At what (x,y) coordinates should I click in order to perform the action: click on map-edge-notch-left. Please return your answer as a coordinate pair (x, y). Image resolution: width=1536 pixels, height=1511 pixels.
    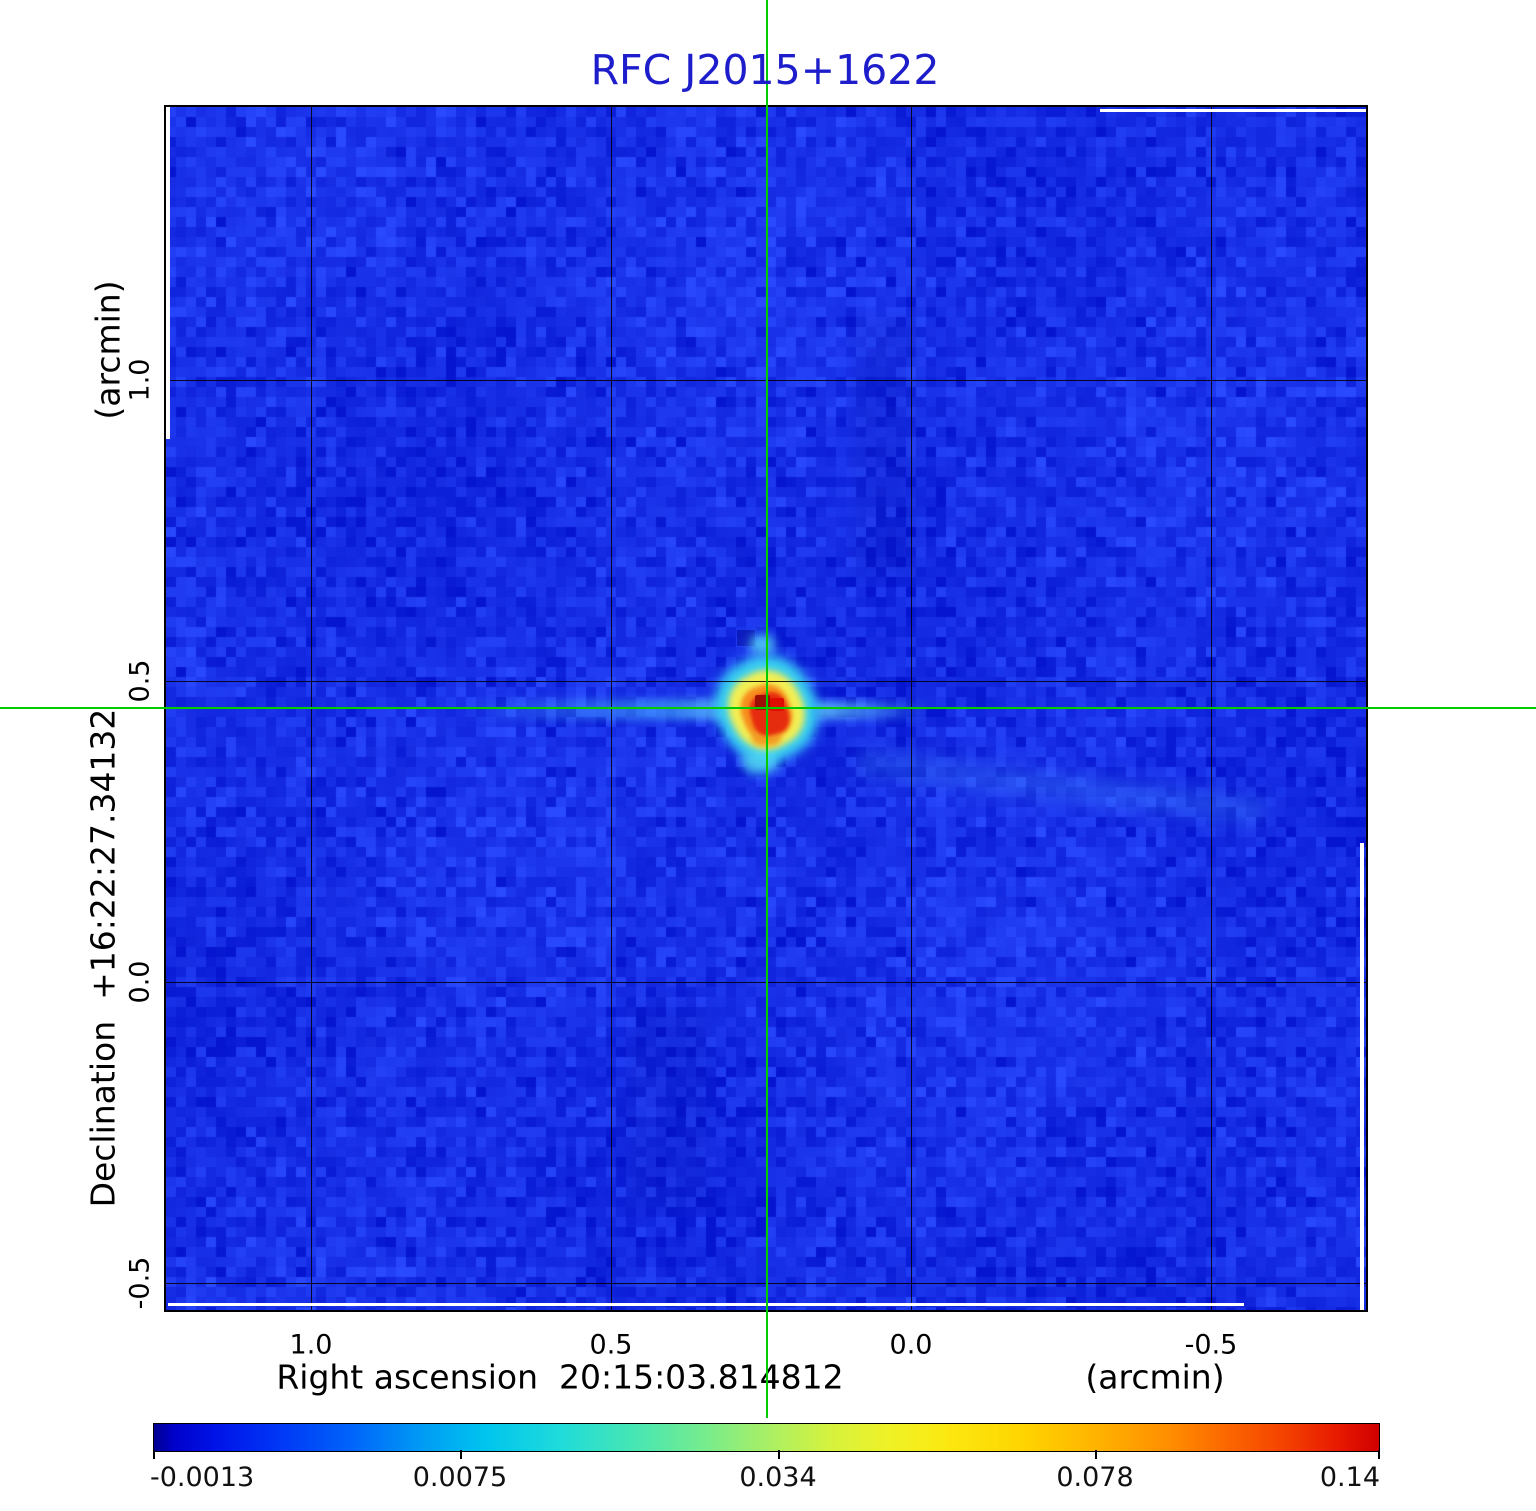
    Looking at the image, I should click on (168, 273).